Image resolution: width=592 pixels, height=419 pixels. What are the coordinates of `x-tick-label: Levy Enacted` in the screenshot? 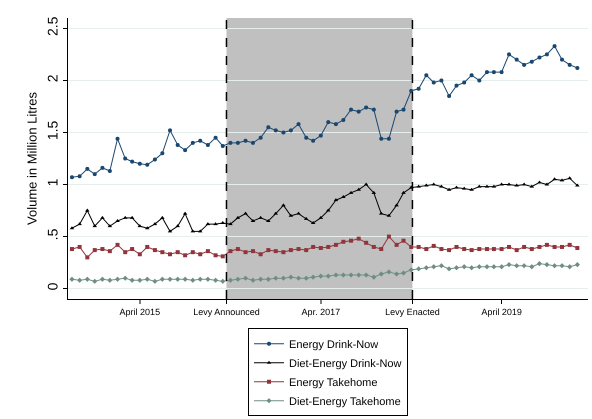 It's located at (412, 311).